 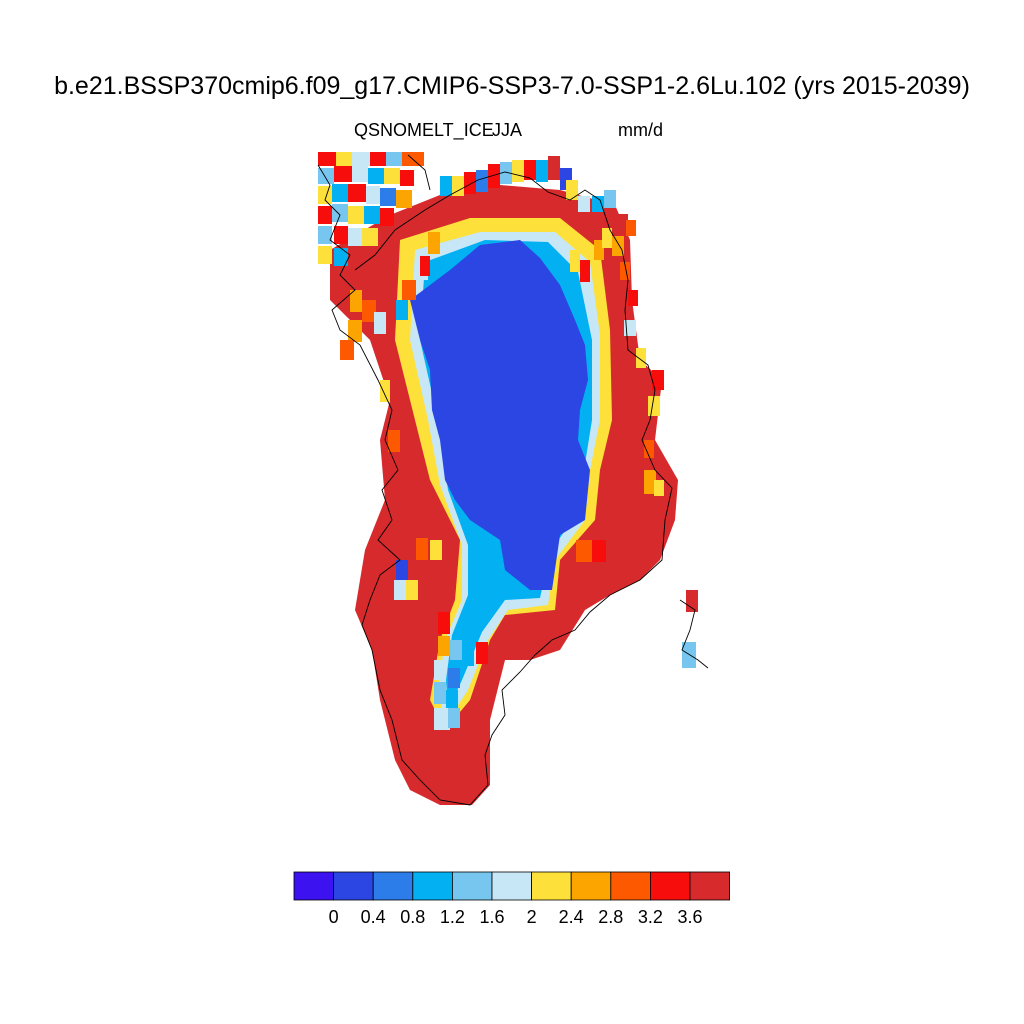 What do you see at coordinates (373, 917) in the screenshot?
I see `colorbar-tick-label: 0.4` at bounding box center [373, 917].